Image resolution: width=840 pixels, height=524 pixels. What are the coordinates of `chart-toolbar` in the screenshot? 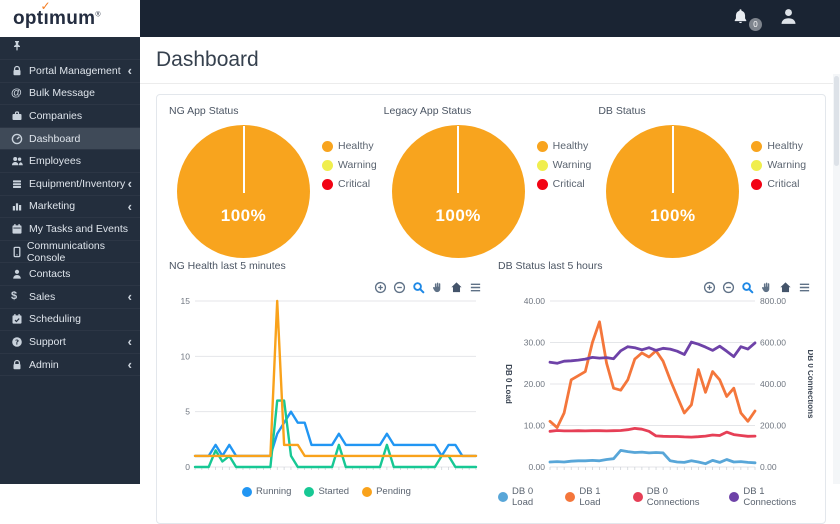 It's located at (654, 287).